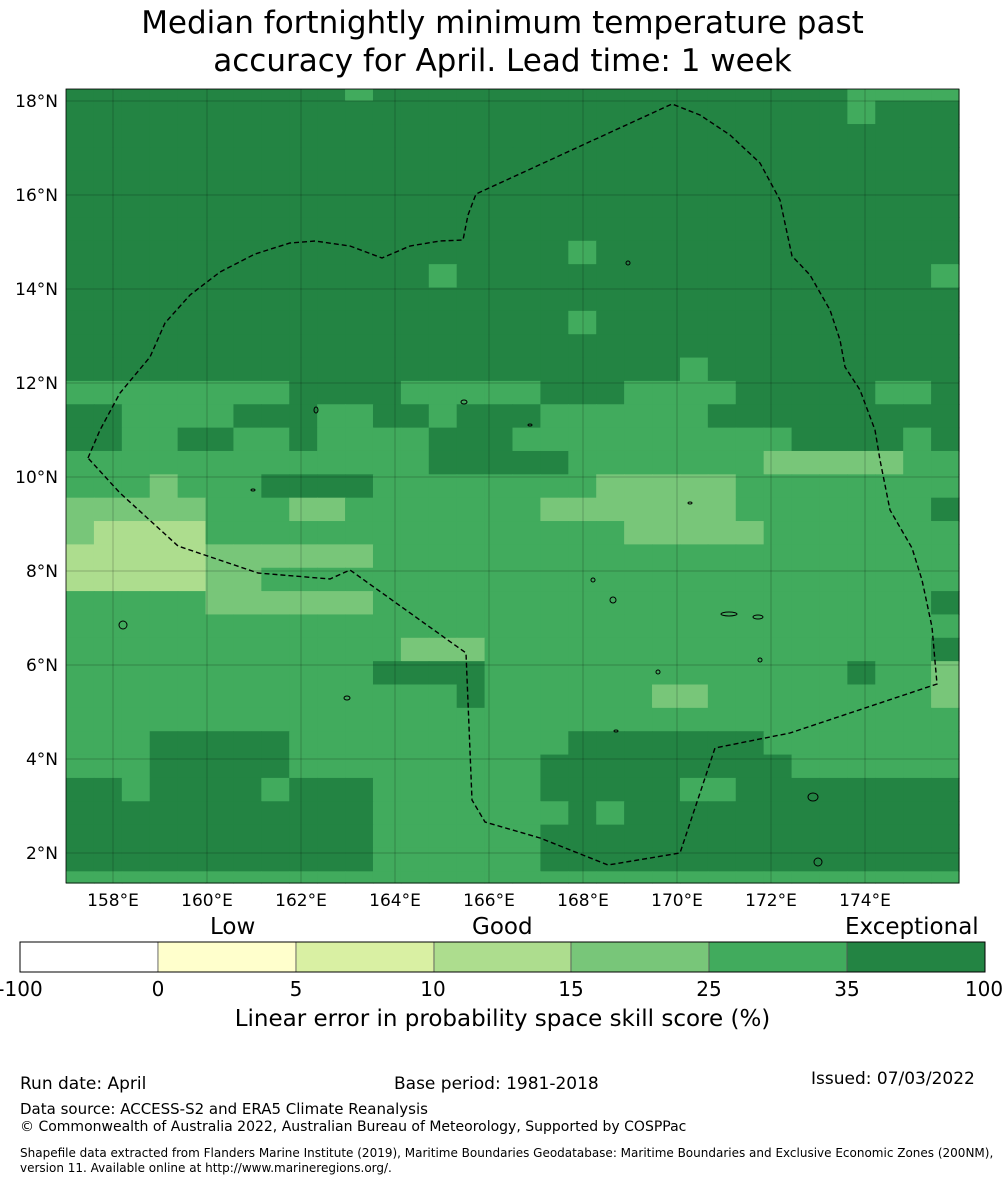 Image resolution: width=1005 pixels, height=1185 pixels. What do you see at coordinates (36, 290) in the screenshot?
I see `latitude-tick-label: 14°N` at bounding box center [36, 290].